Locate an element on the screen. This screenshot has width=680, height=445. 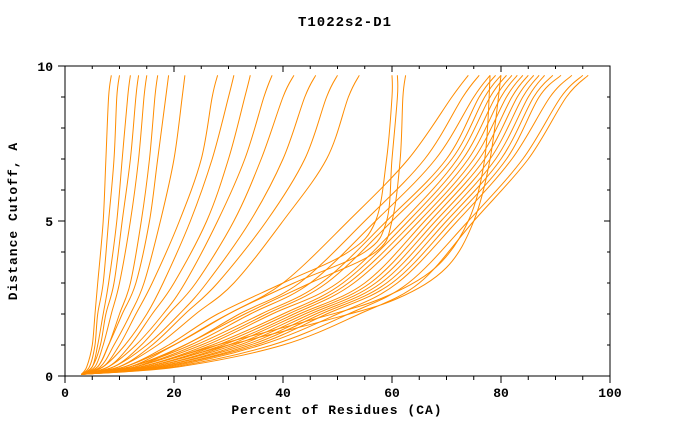
y-tick-label: 5 is located at coordinates (49, 222).